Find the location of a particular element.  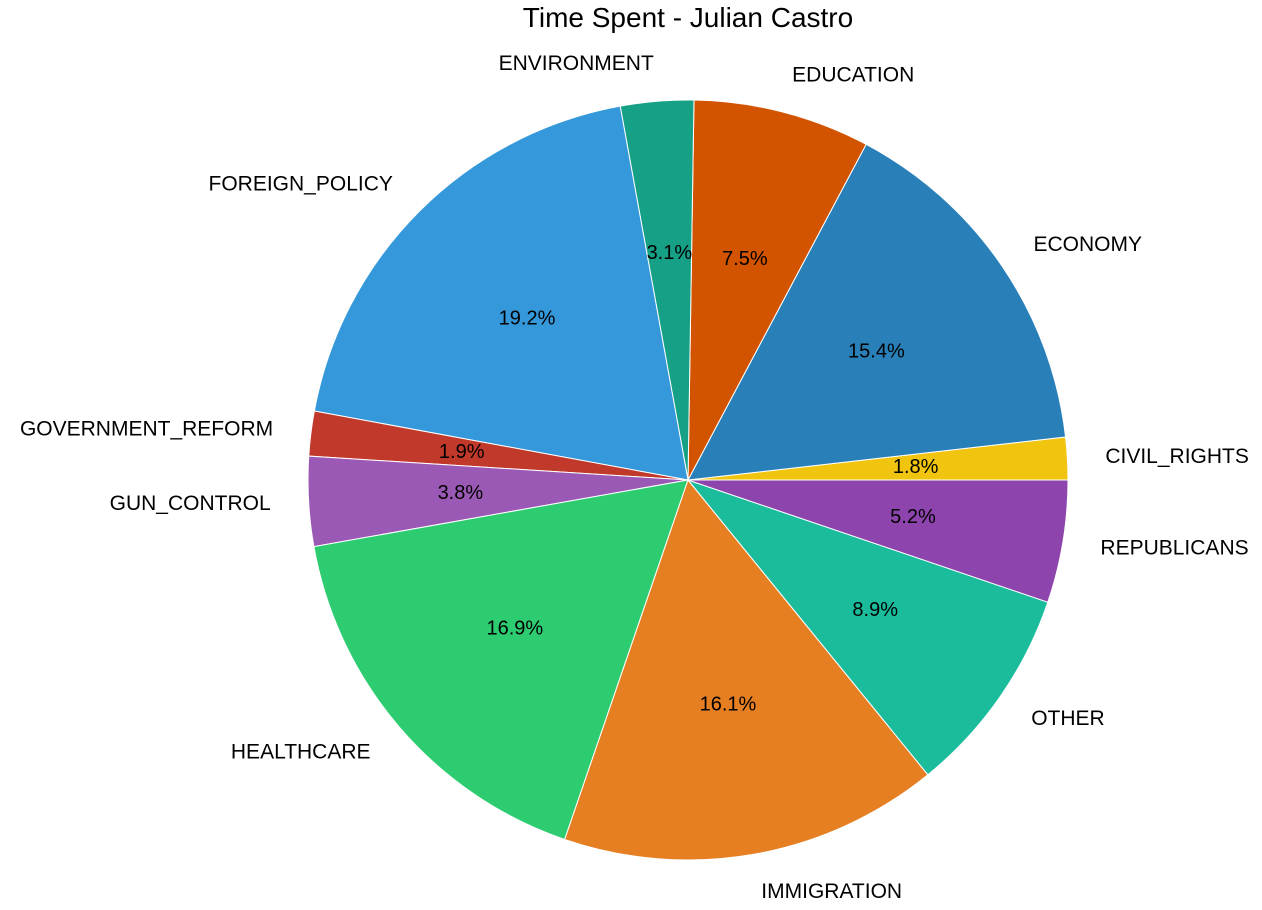

chart-title: Time Spent - Julian Castro is located at coordinates (688, 17).